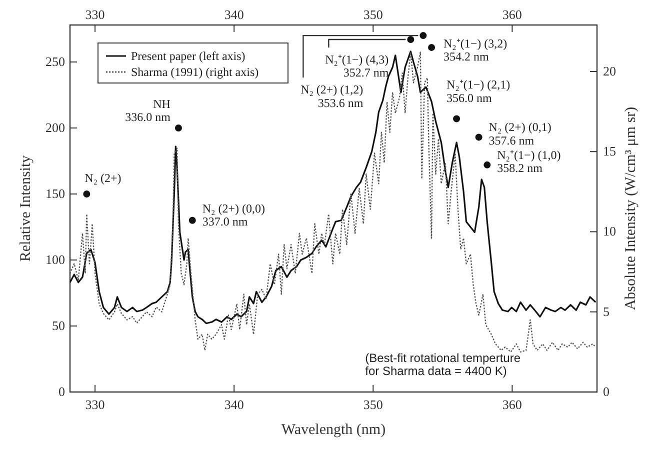  I want to click on x-tick-label: 360, so click(512, 14).